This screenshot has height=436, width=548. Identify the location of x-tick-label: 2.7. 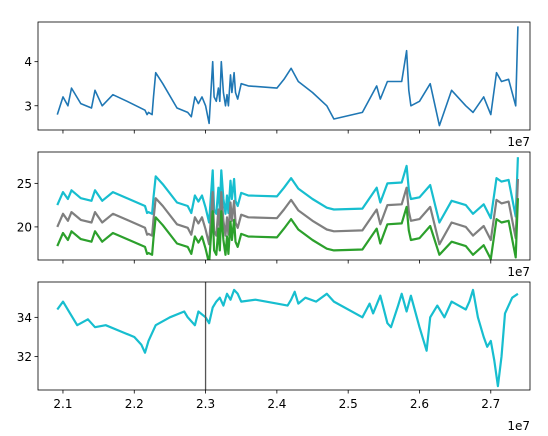
(490, 404).